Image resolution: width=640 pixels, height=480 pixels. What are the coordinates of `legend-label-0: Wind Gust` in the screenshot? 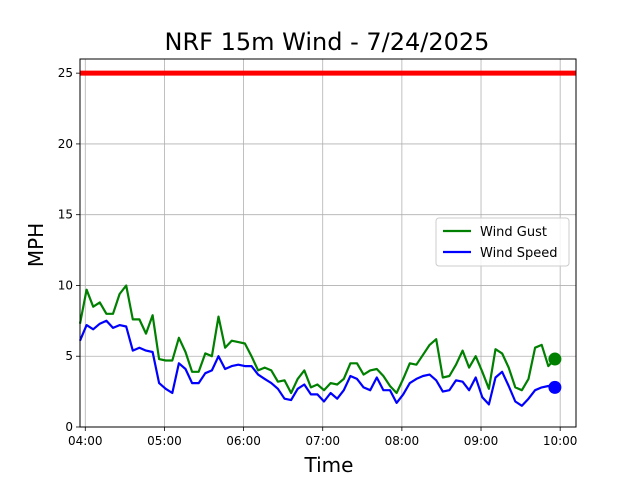 It's located at (513, 232).